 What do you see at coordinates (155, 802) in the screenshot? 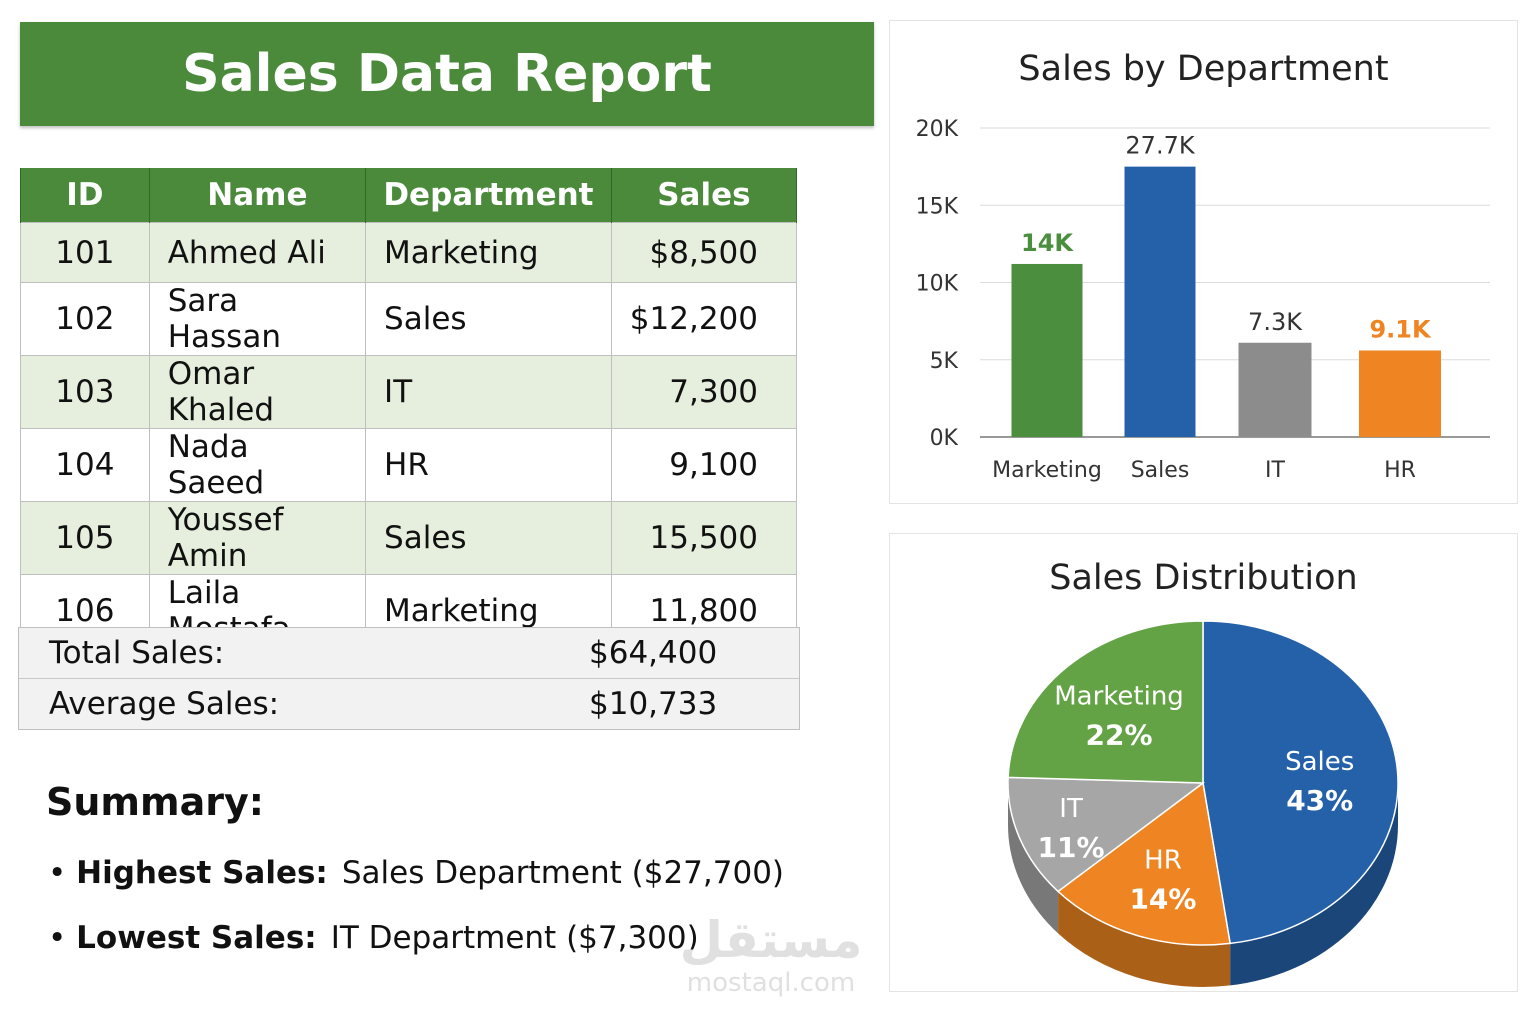
I see `summary-title: Summary:` at bounding box center [155, 802].